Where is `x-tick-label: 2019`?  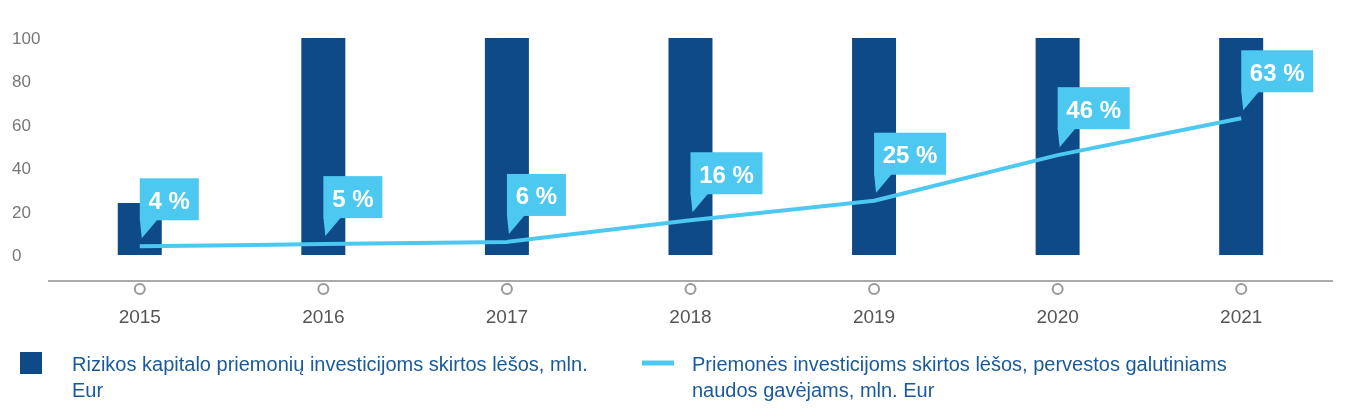 x-tick-label: 2019 is located at coordinates (874, 316).